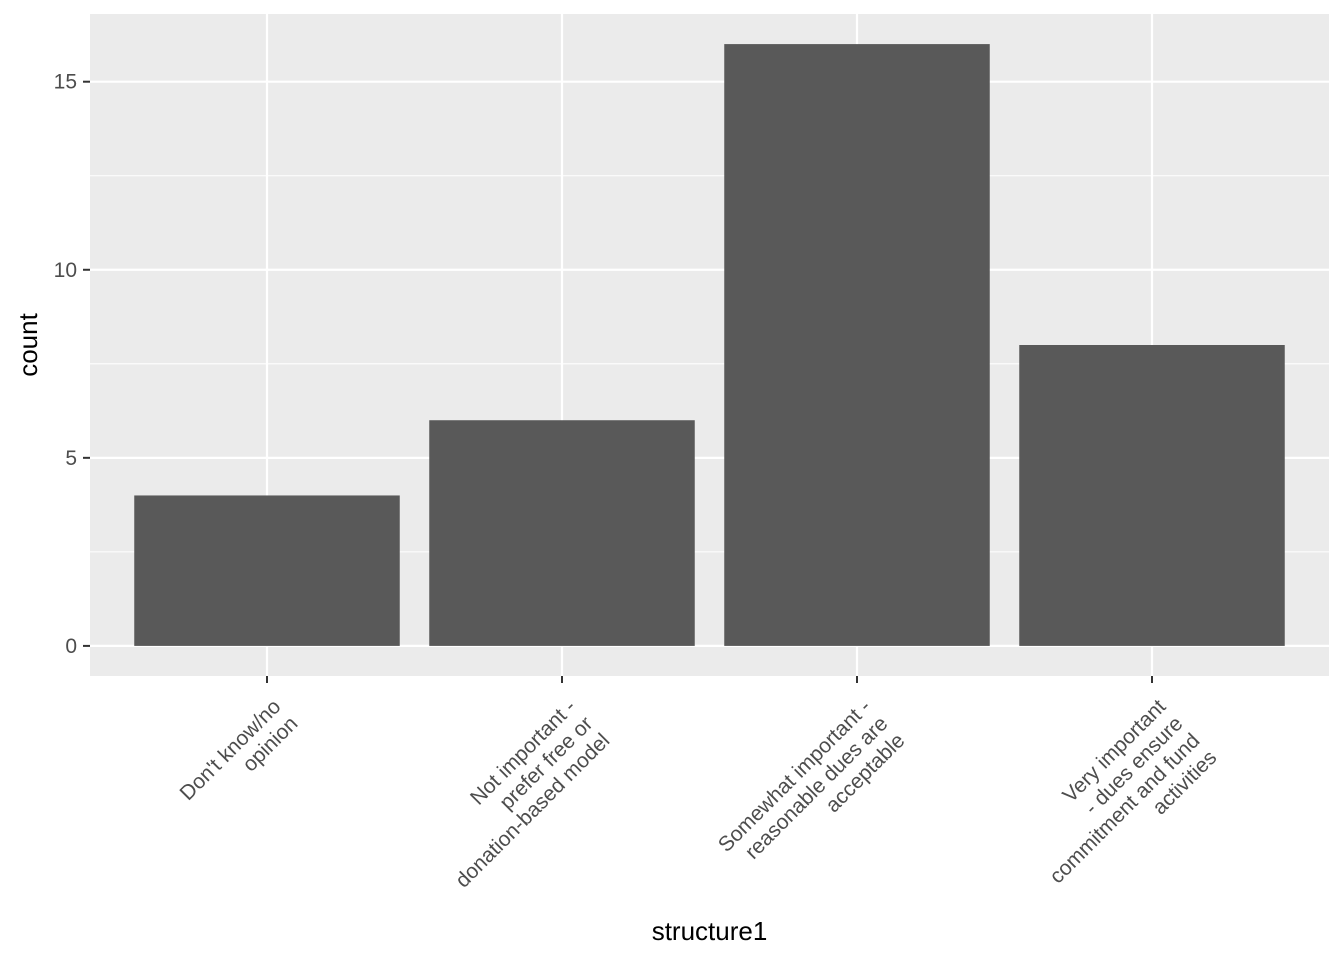 The width and height of the screenshot is (1344, 965). Describe the element at coordinates (65, 270) in the screenshot. I see `y-tick-label: 10` at that location.